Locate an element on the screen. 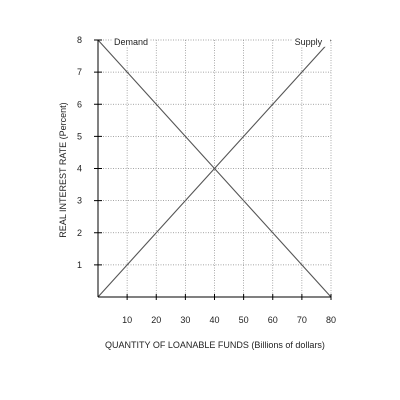  y-tick-label-2: 2 is located at coordinates (79, 233).